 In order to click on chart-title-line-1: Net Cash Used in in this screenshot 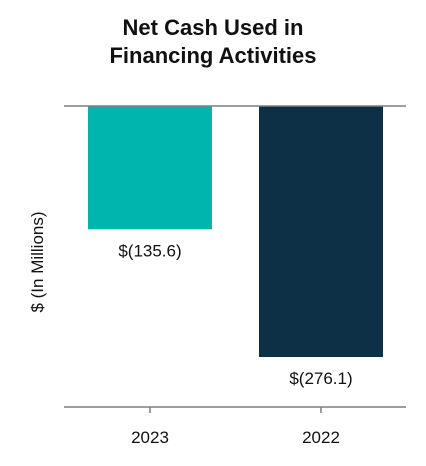, I will do `click(213, 27)`.